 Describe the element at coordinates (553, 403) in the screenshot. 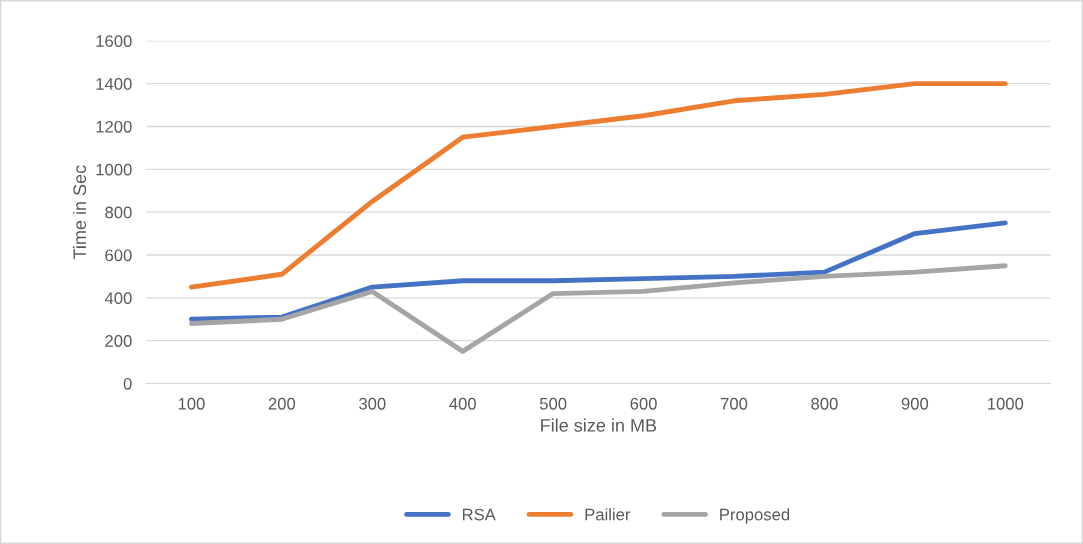

I see `x-tick-label: 500` at that location.